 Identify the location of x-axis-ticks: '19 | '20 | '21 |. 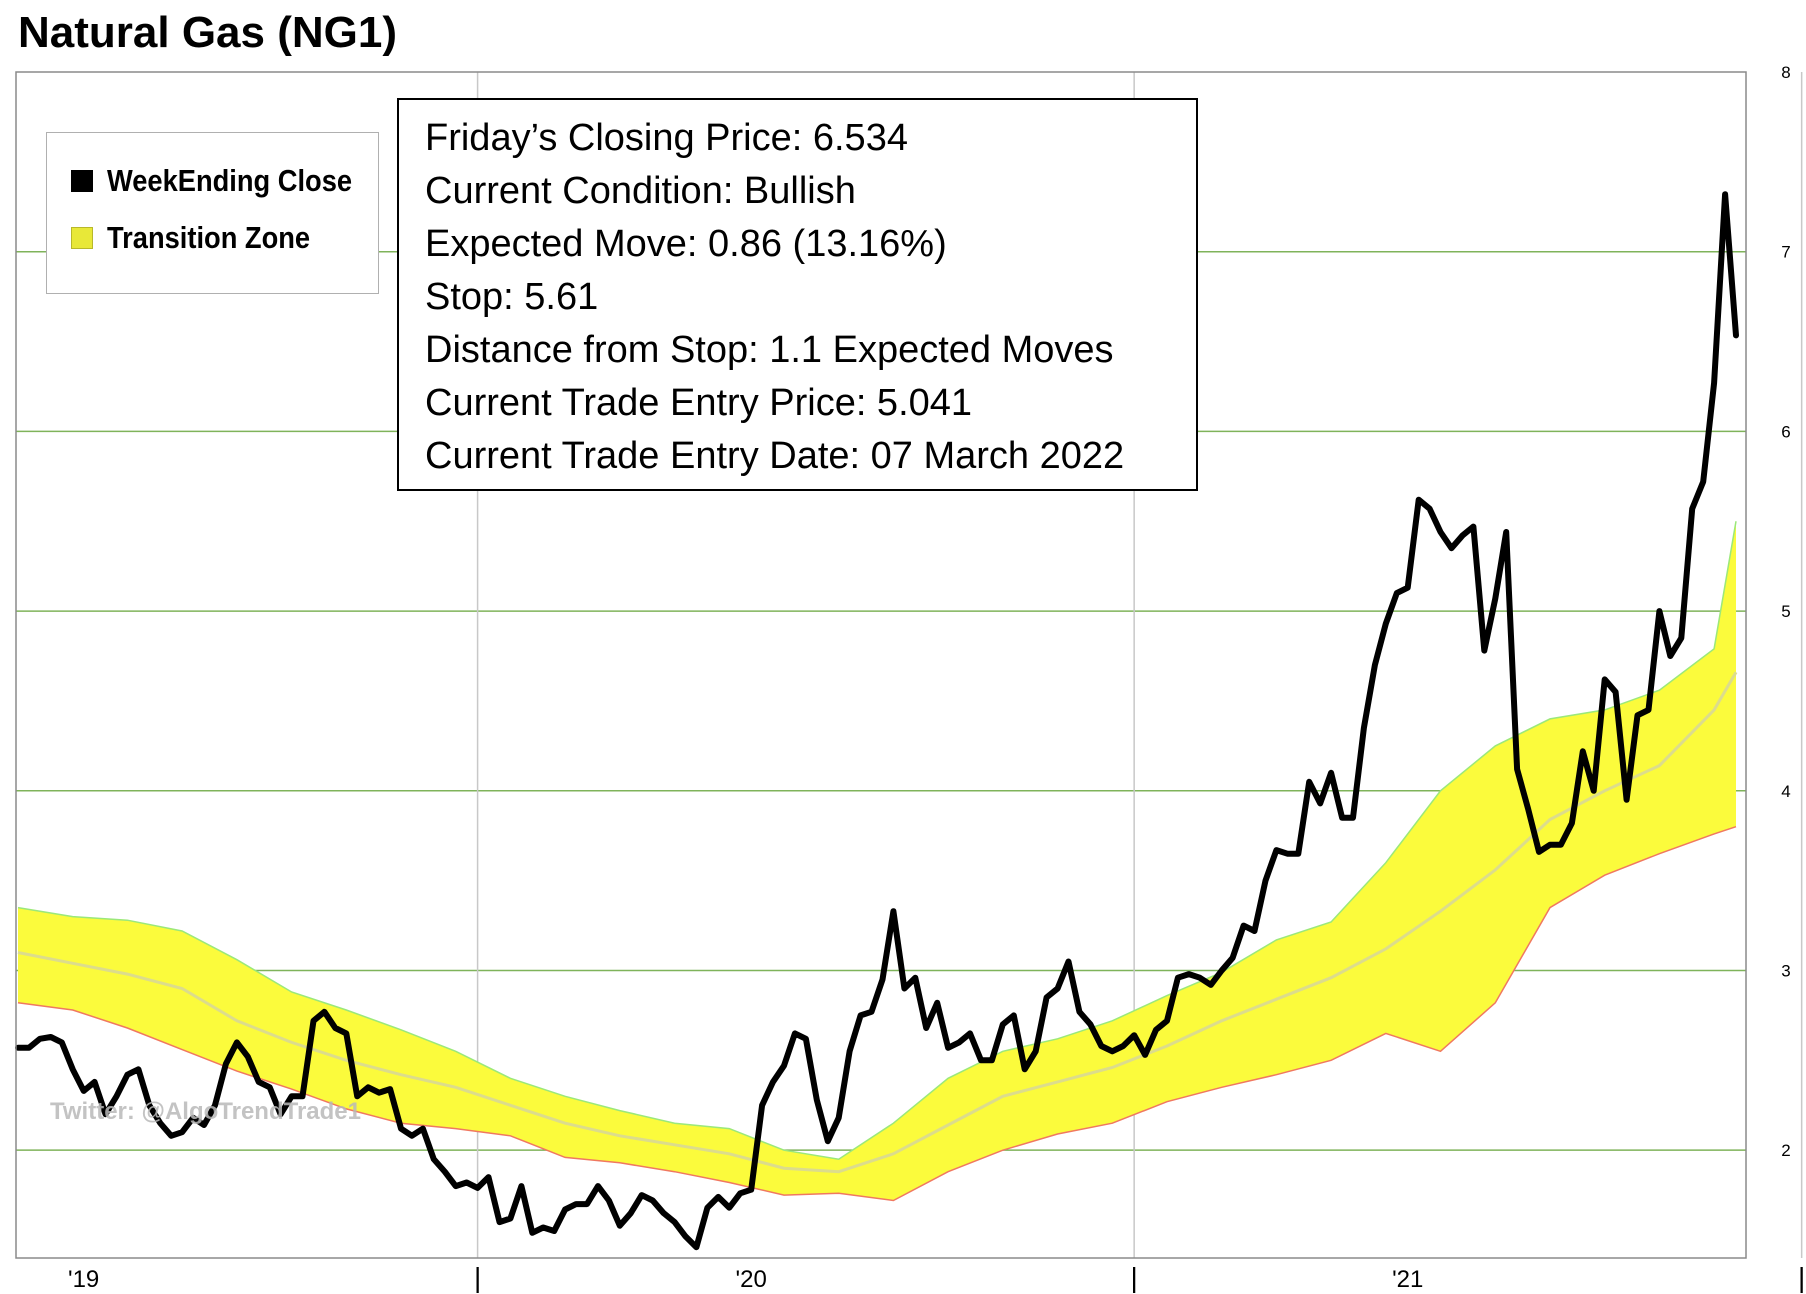
(936, 1277).